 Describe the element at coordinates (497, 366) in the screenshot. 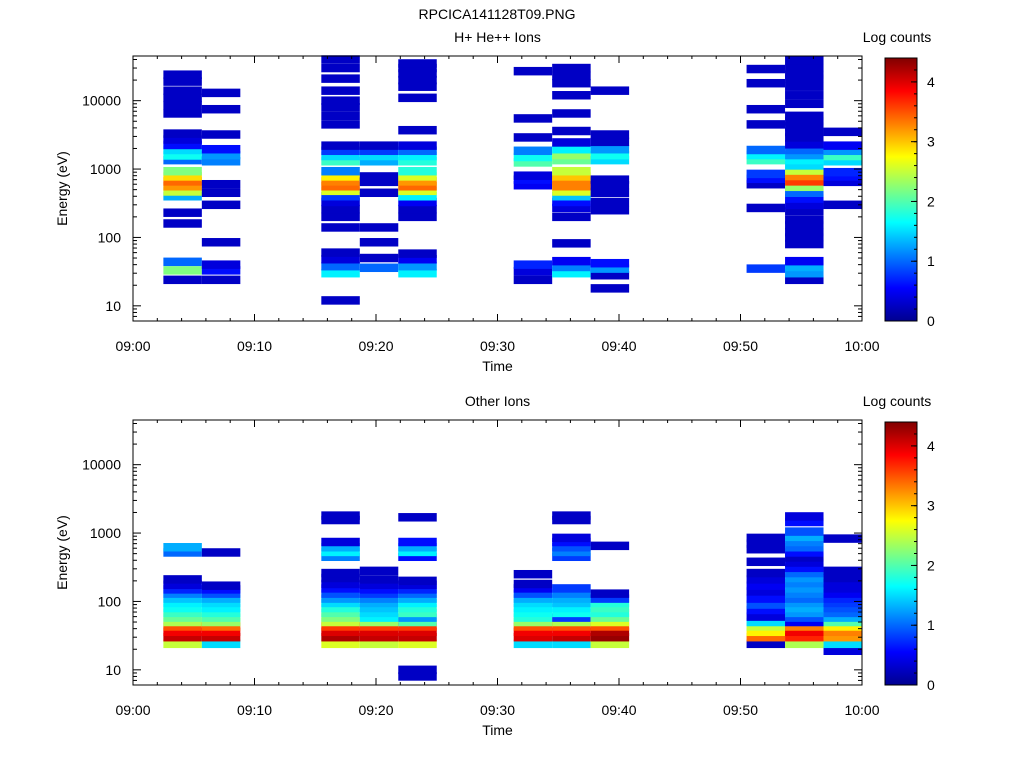

I see `x-axis-label: Time` at that location.